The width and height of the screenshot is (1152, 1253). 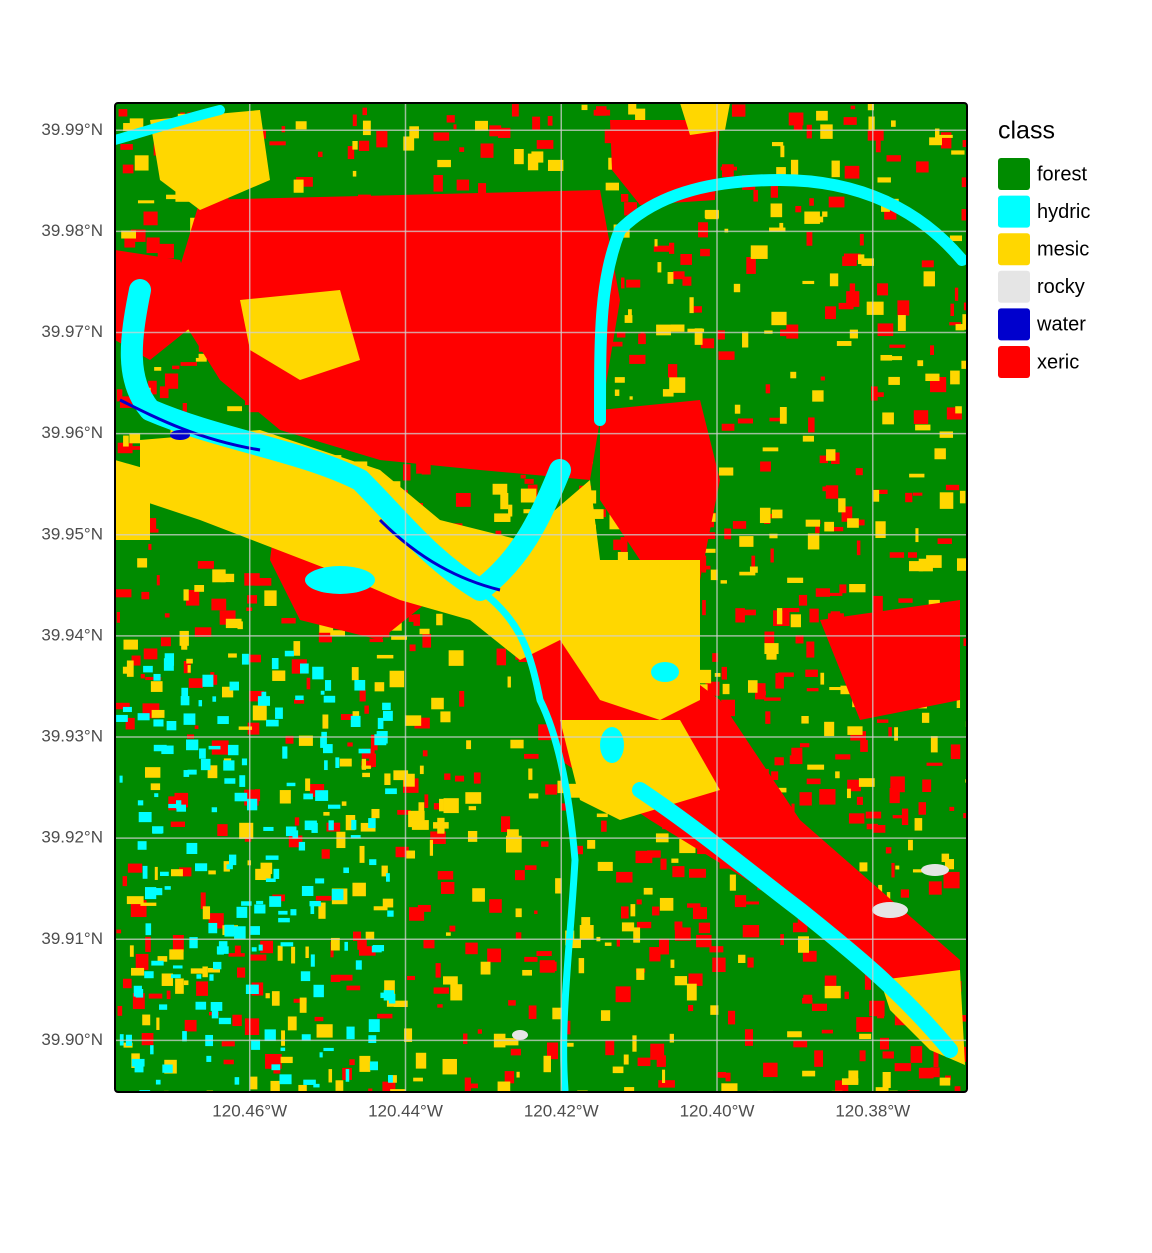 I want to click on y-tick-label: 39.93°N, so click(x=72, y=736).